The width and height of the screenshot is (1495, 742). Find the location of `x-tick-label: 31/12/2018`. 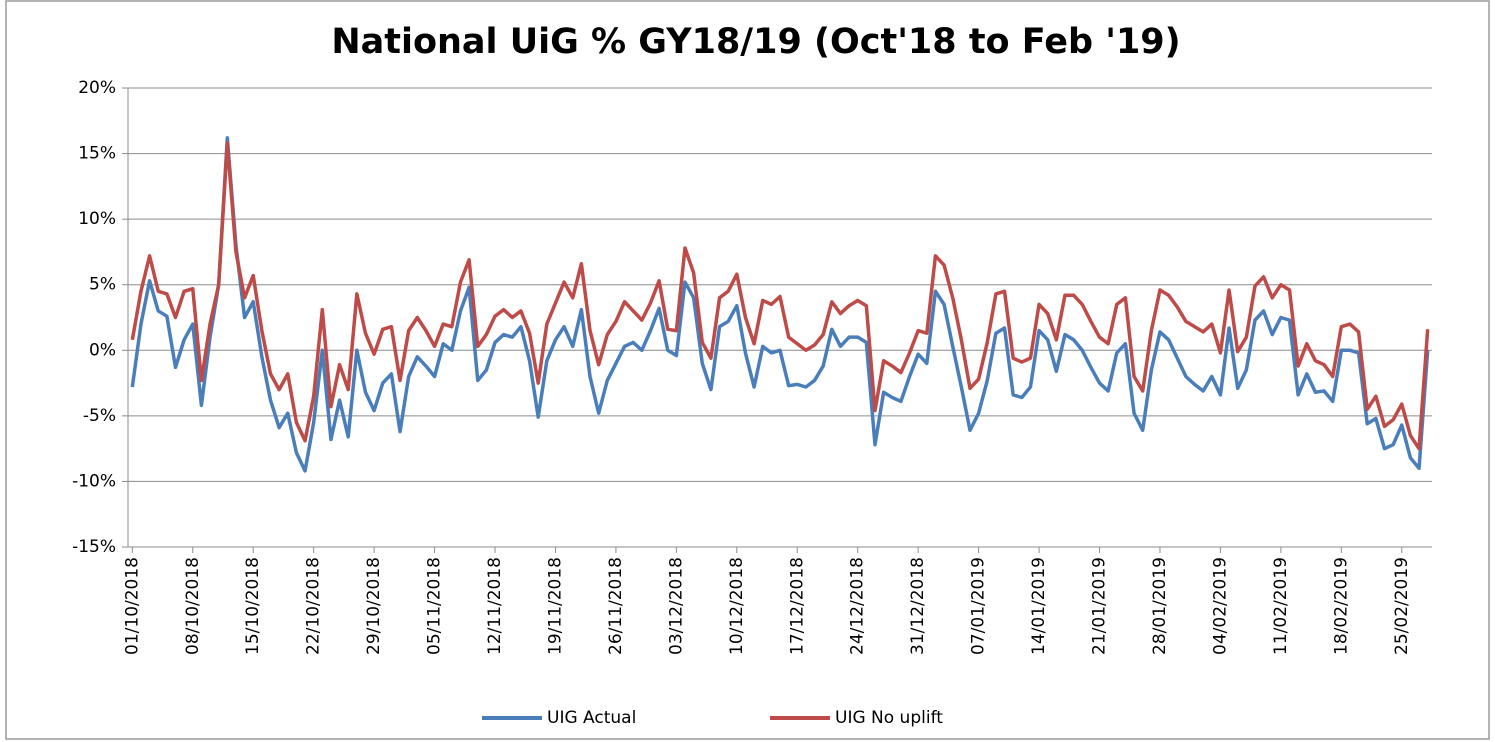

x-tick-label: 31/12/2018 is located at coordinates (918, 606).